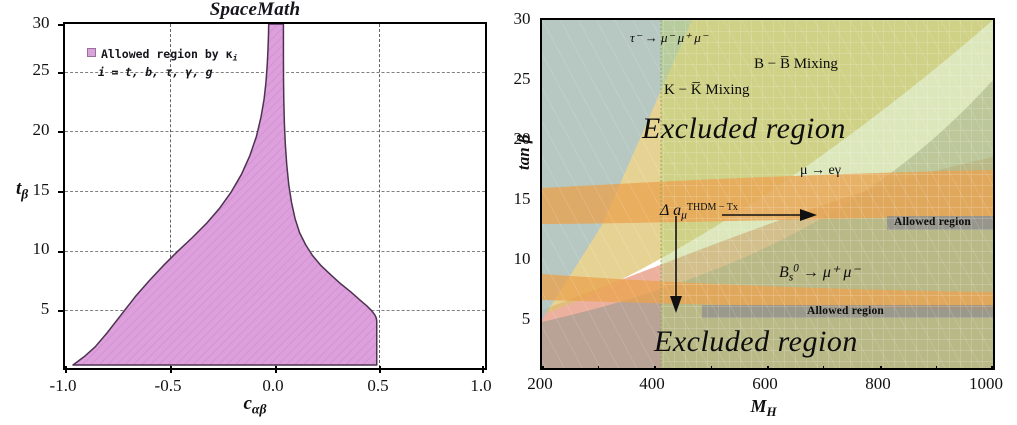  What do you see at coordinates (207, 64) in the screenshot?
I see `left-plot-legend: Allowed region by κi i = t, b, τ, γ, g` at bounding box center [207, 64].